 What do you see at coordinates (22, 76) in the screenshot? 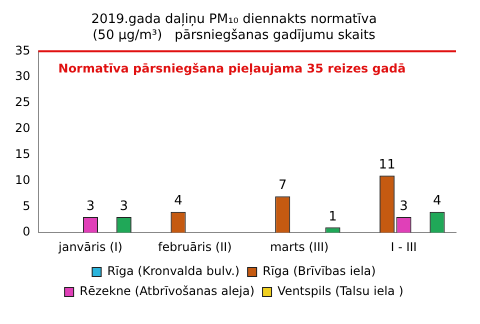
I see `y-tick-label: 30` at bounding box center [22, 76].